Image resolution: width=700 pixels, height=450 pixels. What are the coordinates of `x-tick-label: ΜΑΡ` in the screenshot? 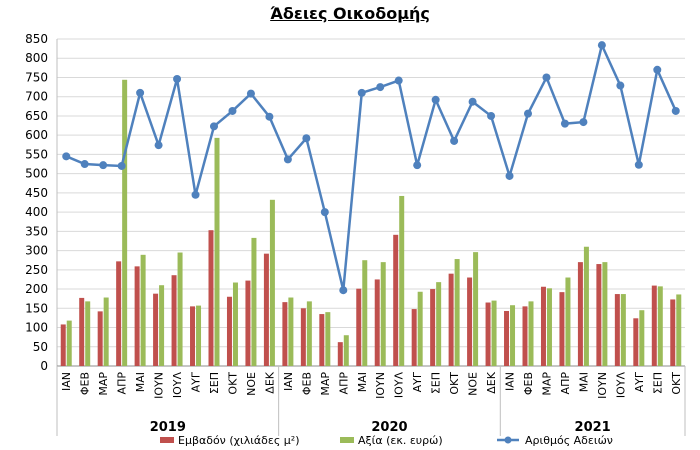 It's located at (546, 384).